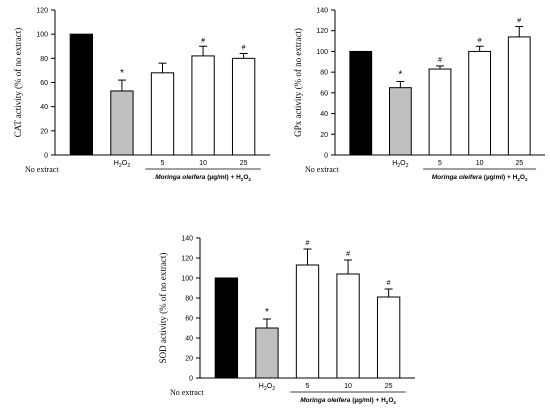 The height and width of the screenshot is (412, 550). What do you see at coordinates (18, 83) in the screenshot?
I see `y-axis-label: CAT activity (% of no extract)` at bounding box center [18, 83].